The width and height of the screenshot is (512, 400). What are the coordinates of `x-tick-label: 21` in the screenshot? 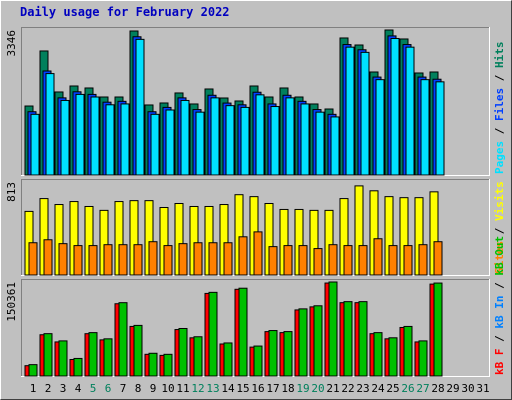 It's located at (332, 388).